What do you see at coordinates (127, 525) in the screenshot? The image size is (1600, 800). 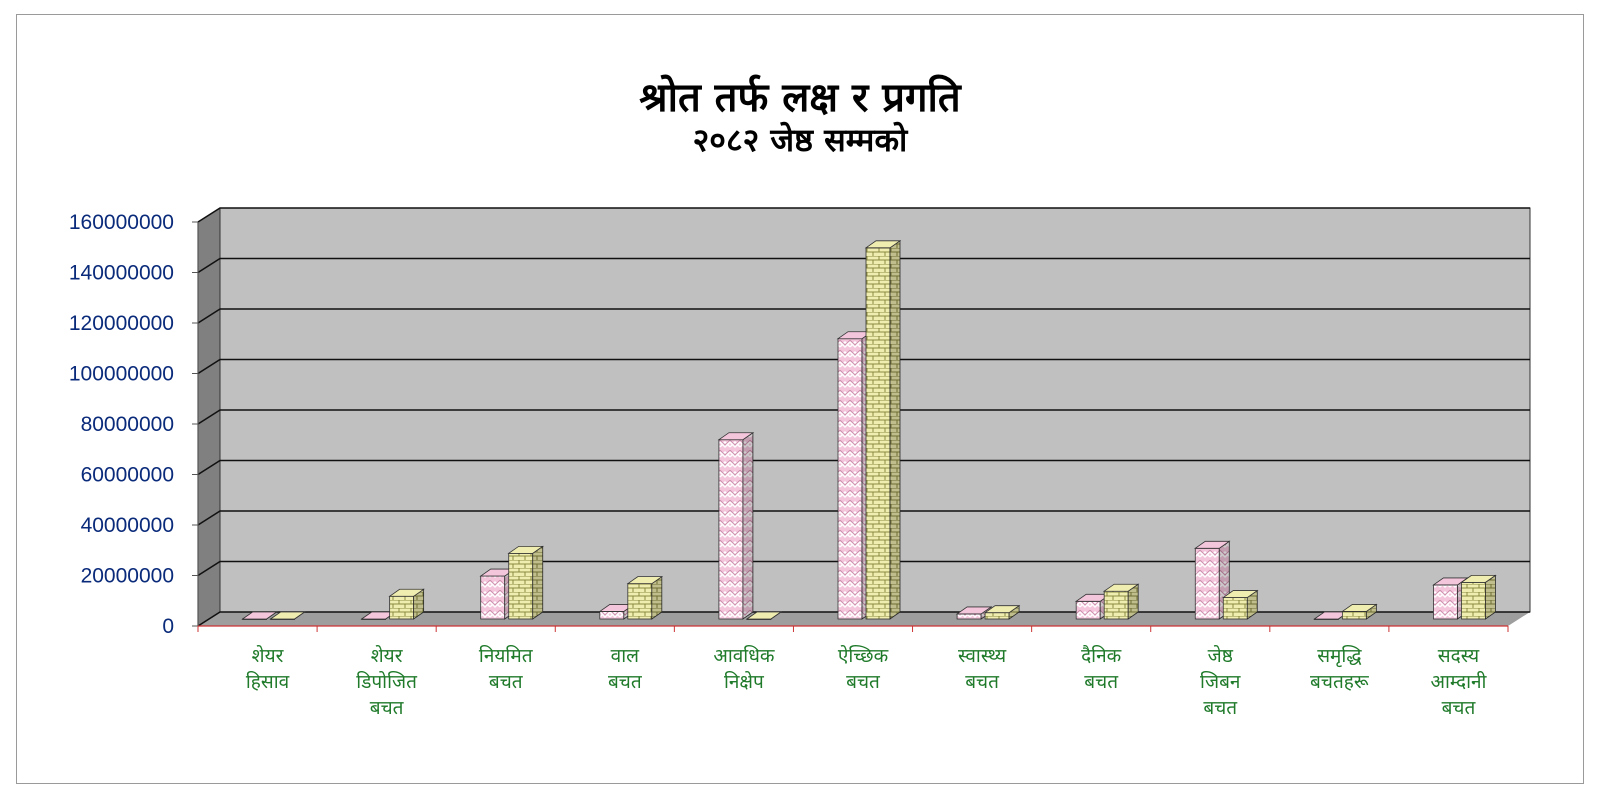 I see `y-tick-label: 40000000` at bounding box center [127, 525].